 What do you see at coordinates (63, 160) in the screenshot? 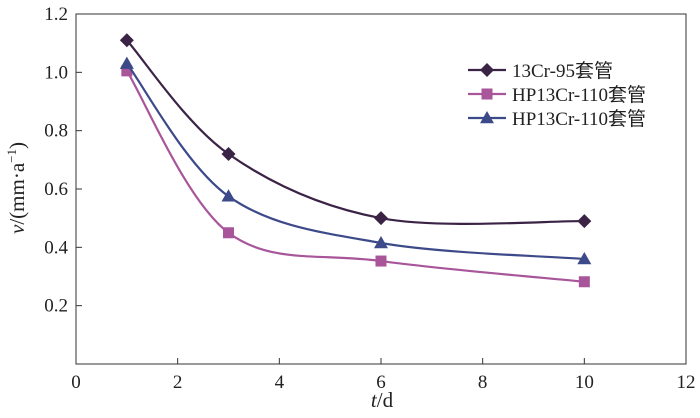
I see `y-axis: 0.2 0.4 0.6 0.8 1.0 1.2` at bounding box center [63, 160].